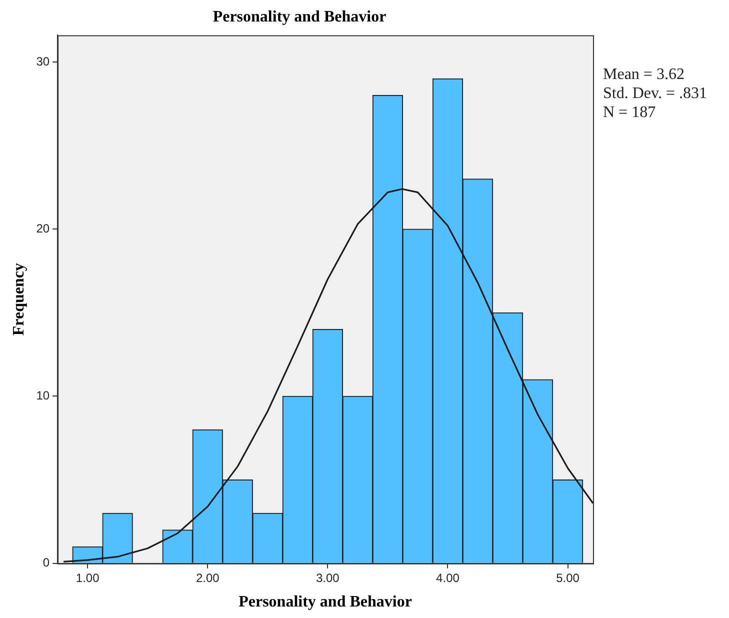 Image resolution: width=729 pixels, height=618 pixels. Describe the element at coordinates (448, 577) in the screenshot. I see `x-tick-label: 4.00` at that location.